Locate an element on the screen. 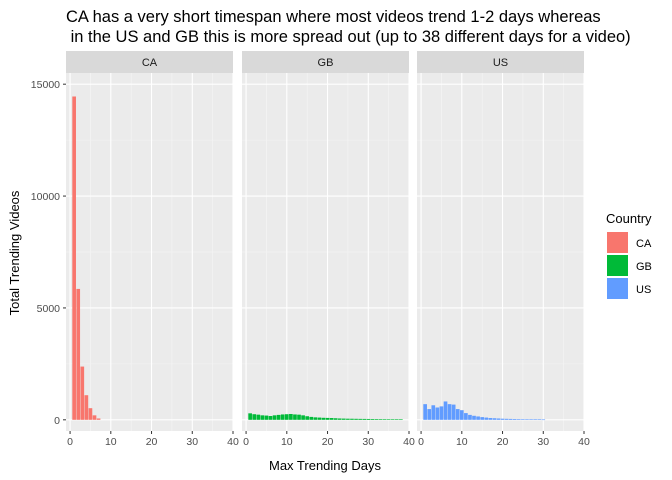 This screenshot has width=672, height=480. facet-strip-label: CA is located at coordinates (150, 63).